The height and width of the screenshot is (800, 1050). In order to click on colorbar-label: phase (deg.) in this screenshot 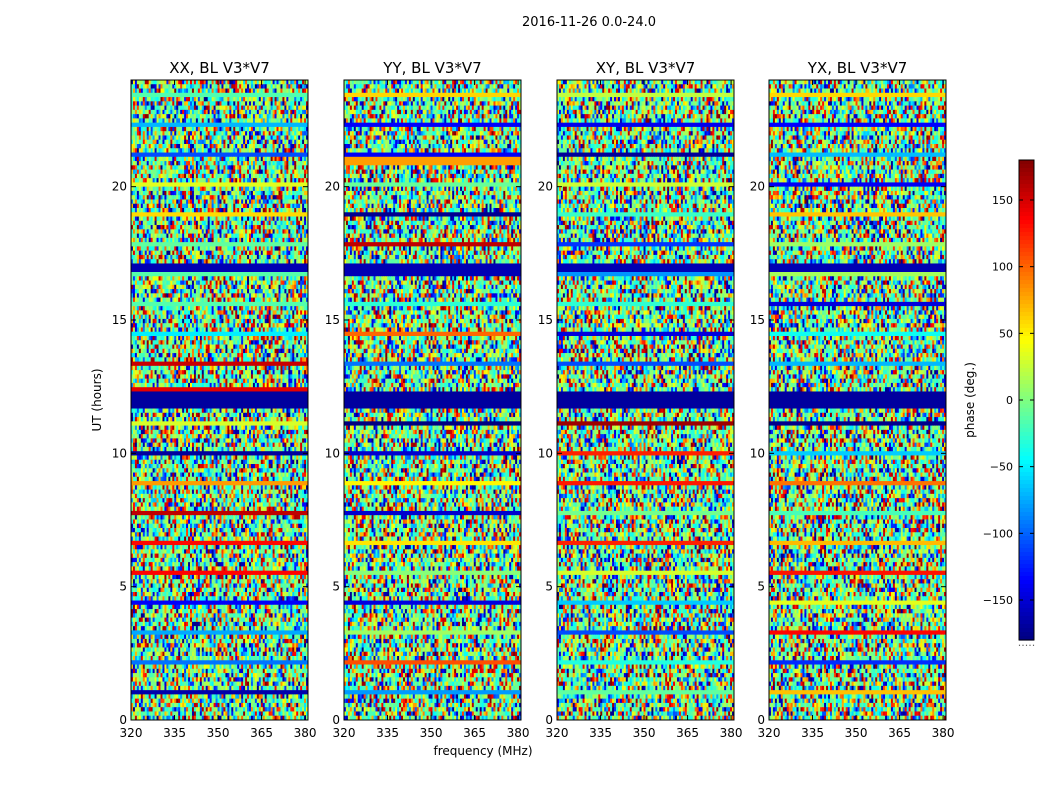, I will do `click(970, 400)`.